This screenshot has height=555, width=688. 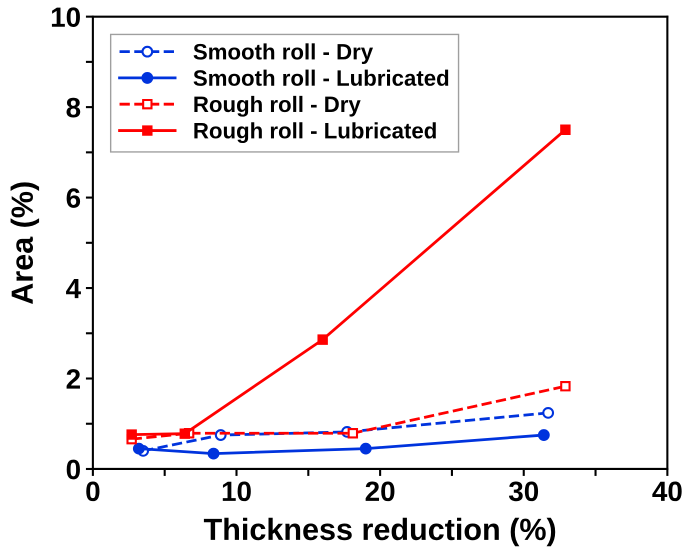 I want to click on y-tick-label: 2, so click(x=73, y=379).